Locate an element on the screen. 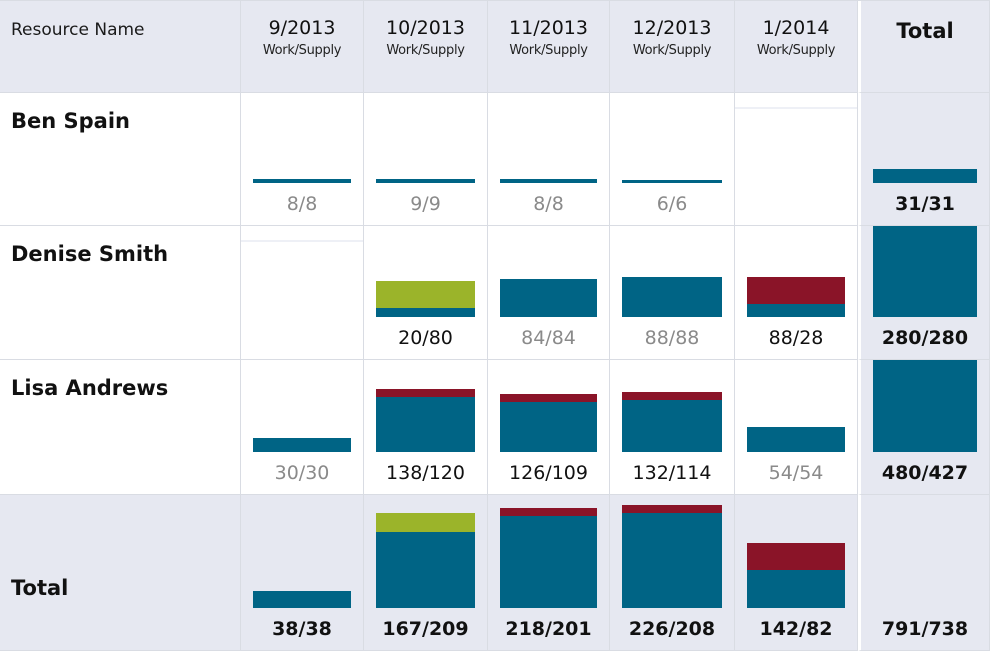 Image resolution: width=990 pixels, height=655 pixels. total-value: 280/280 is located at coordinates (925, 338).